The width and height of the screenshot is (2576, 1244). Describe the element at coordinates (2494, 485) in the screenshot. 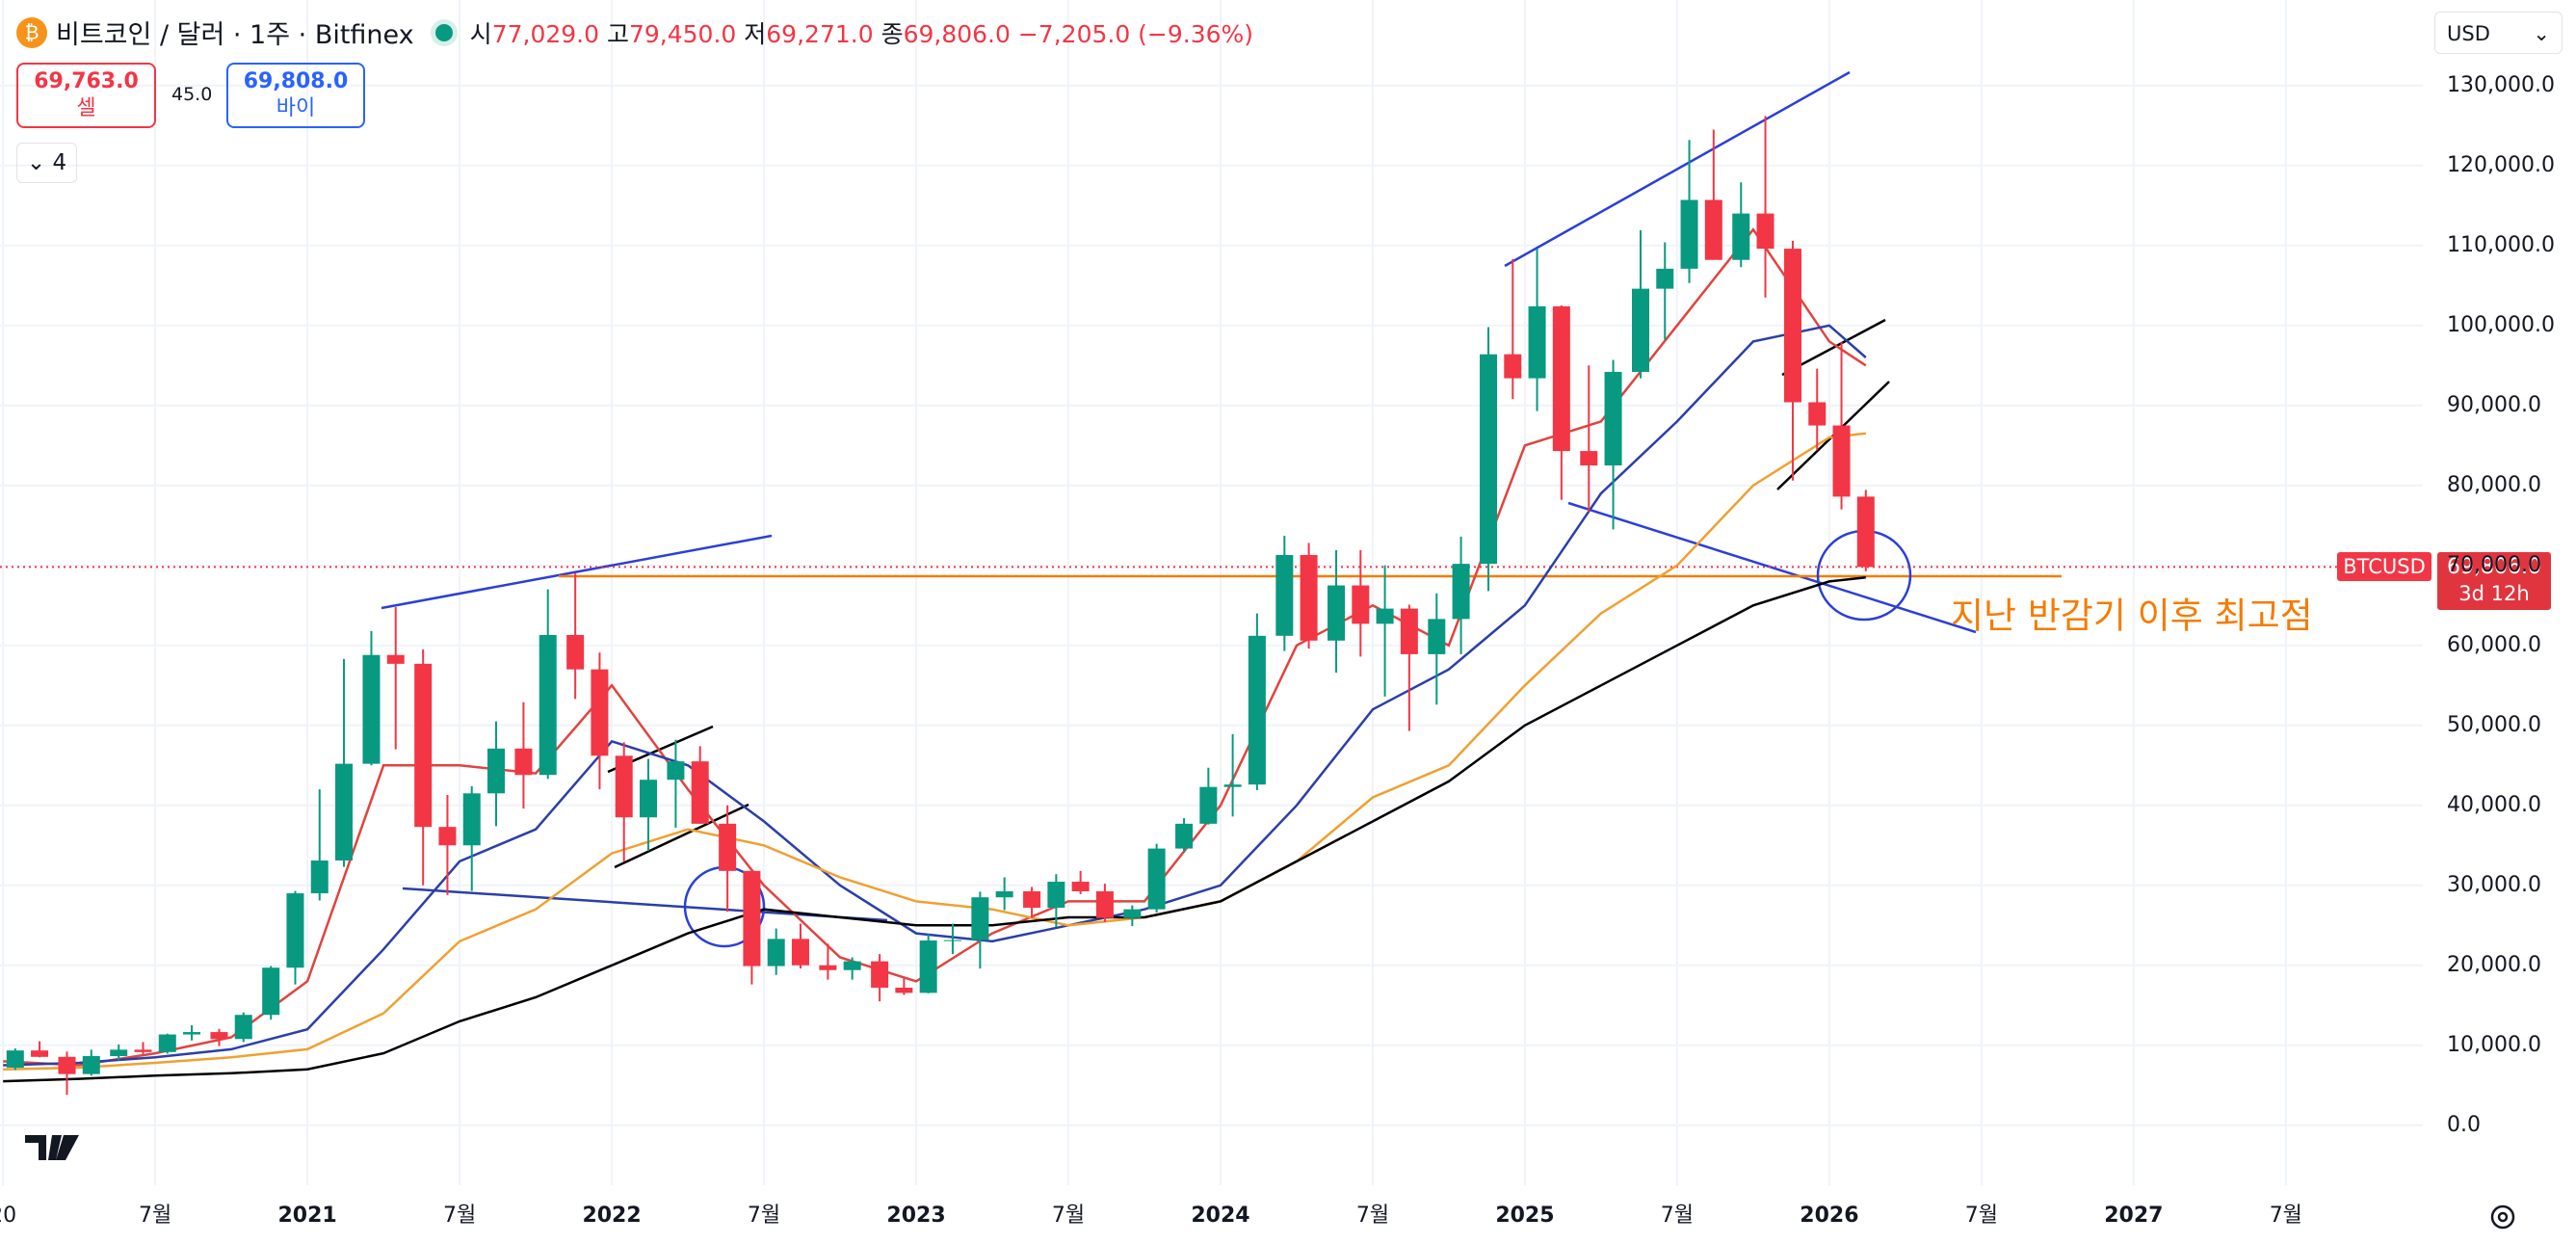

I see `y-tick-label: 80,000.0` at that location.